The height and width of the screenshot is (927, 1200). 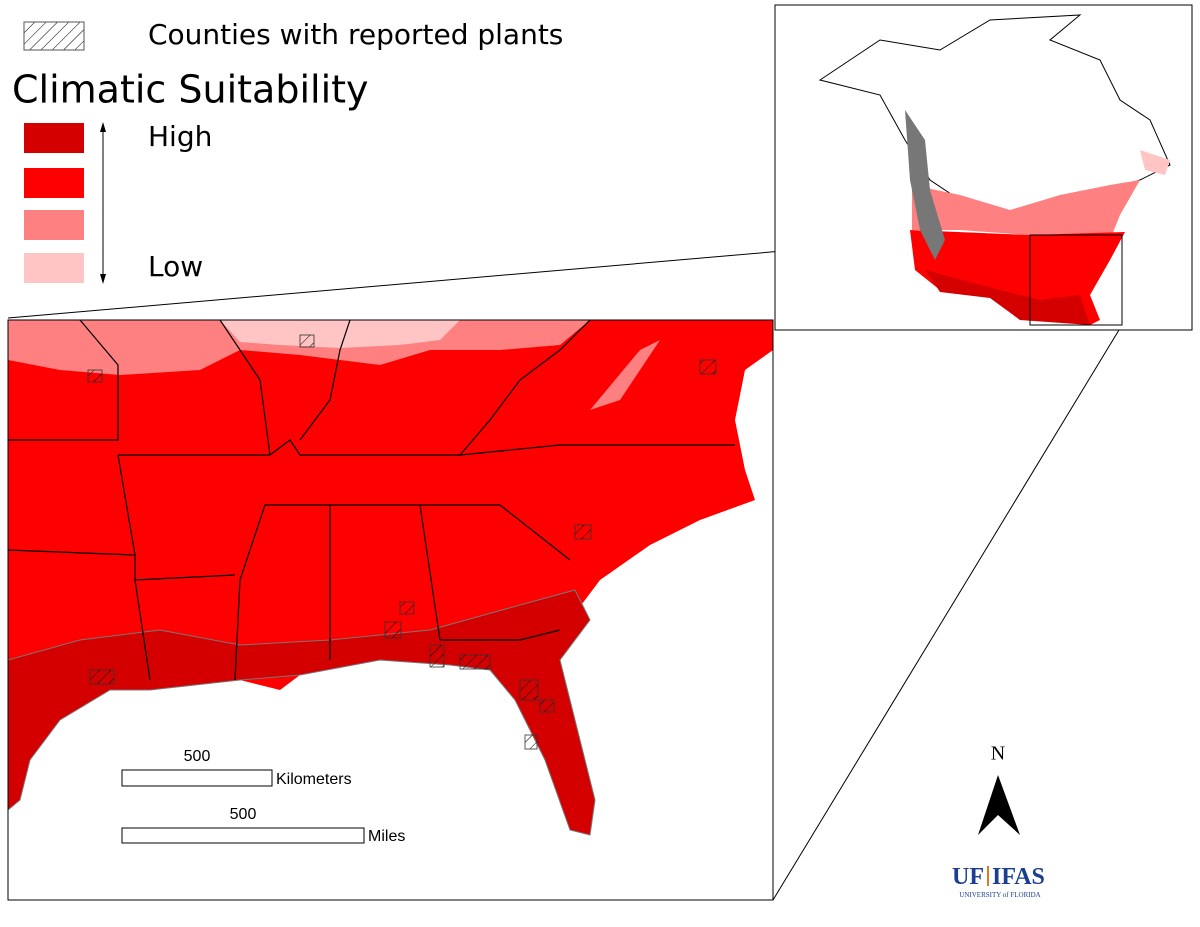 I want to click on logo-primary: UF, so click(x=968, y=877).